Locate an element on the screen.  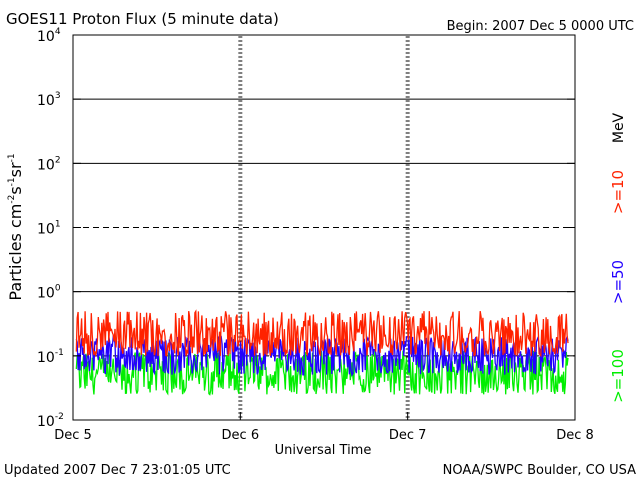
y-tick-exp: 3 is located at coordinates (58, 96).